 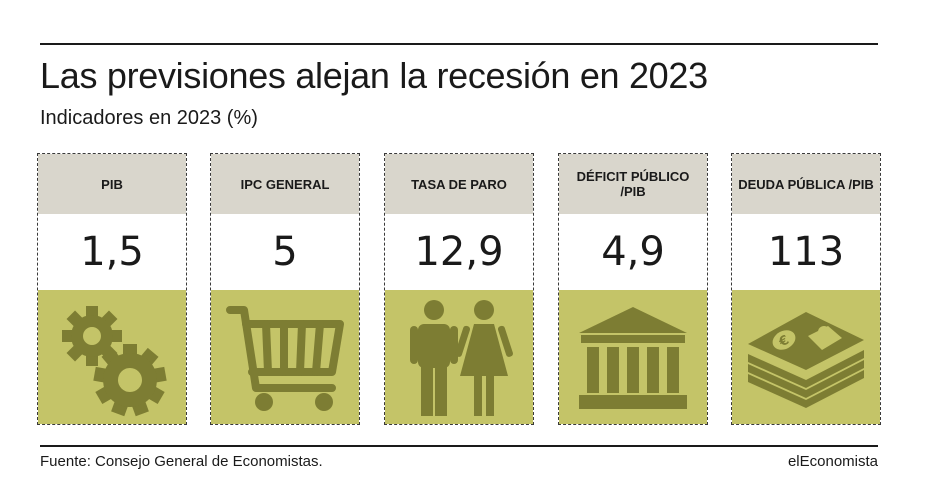 What do you see at coordinates (633, 184) in the screenshot?
I see `card-label: DÉFICIT PÚBLICO /PIB` at bounding box center [633, 184].